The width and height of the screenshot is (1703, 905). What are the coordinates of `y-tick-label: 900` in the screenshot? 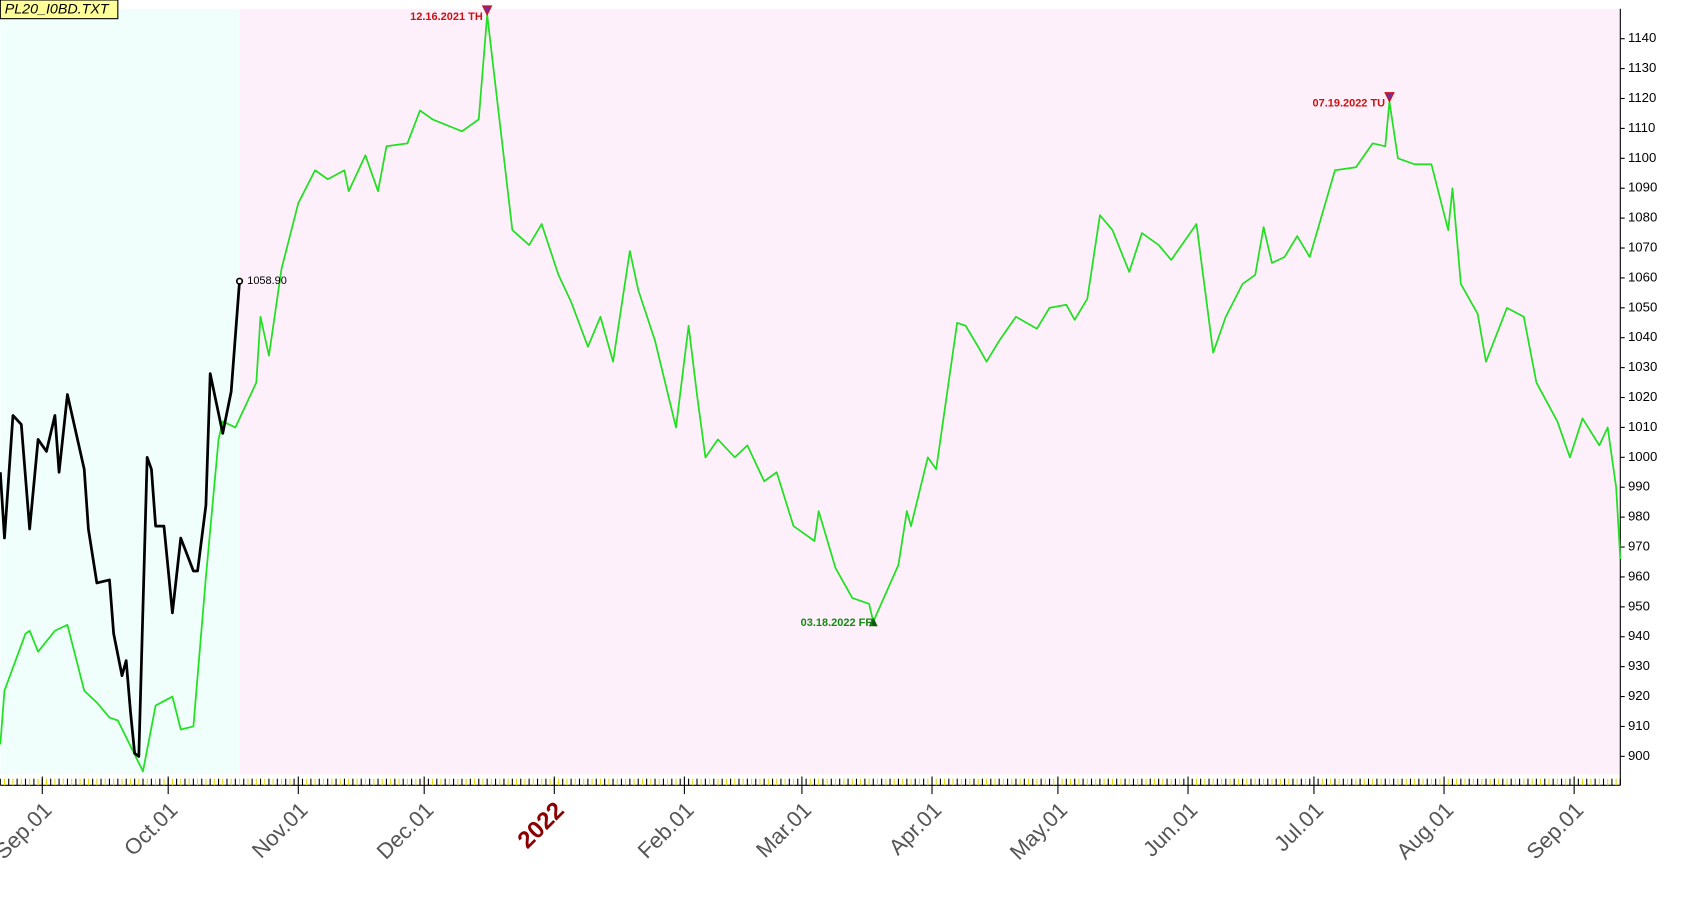 It's located at (1639, 755).